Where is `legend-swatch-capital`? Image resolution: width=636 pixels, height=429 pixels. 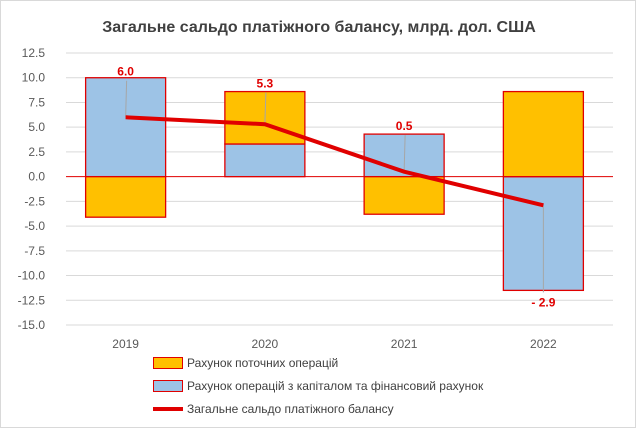 legend-swatch-capital is located at coordinates (168, 386).